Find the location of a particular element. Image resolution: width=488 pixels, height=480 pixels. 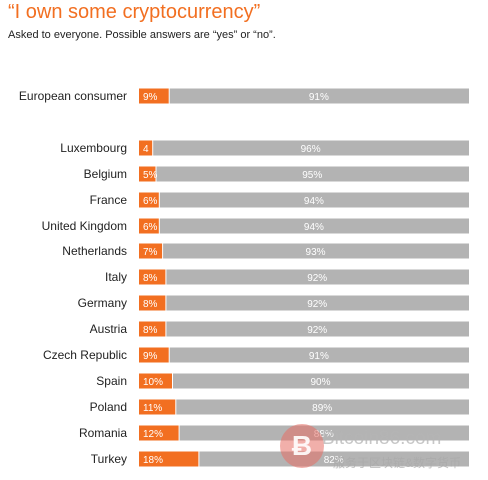

watermark-subtext: 服务于区块链&数字货币 is located at coordinates (397, 463).